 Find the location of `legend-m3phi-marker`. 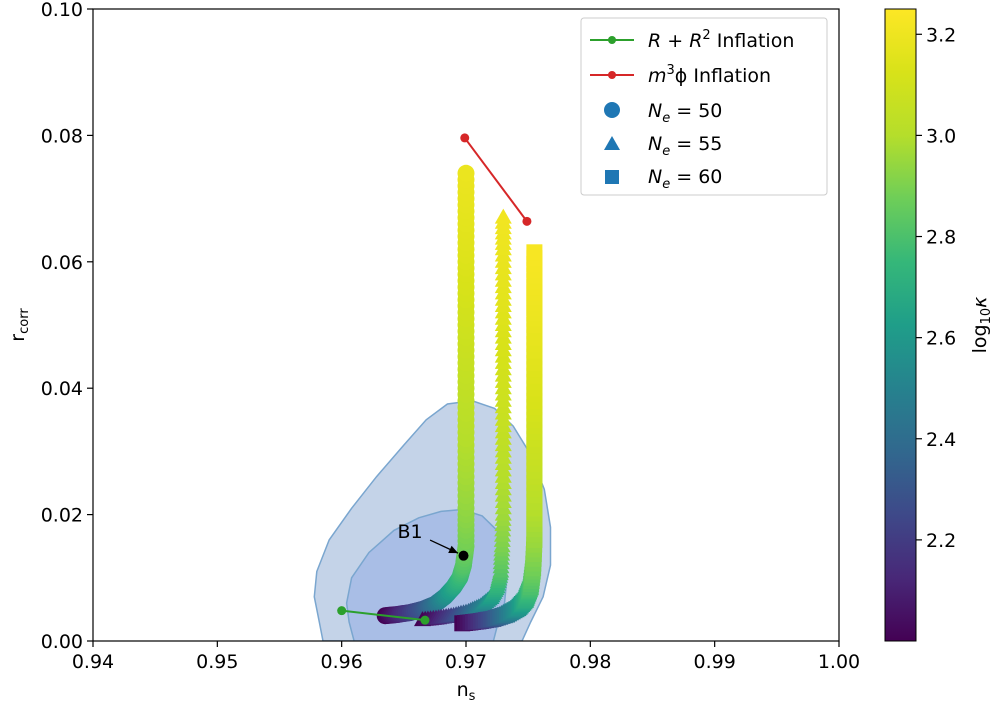

legend-m3phi-marker is located at coordinates (612, 75).